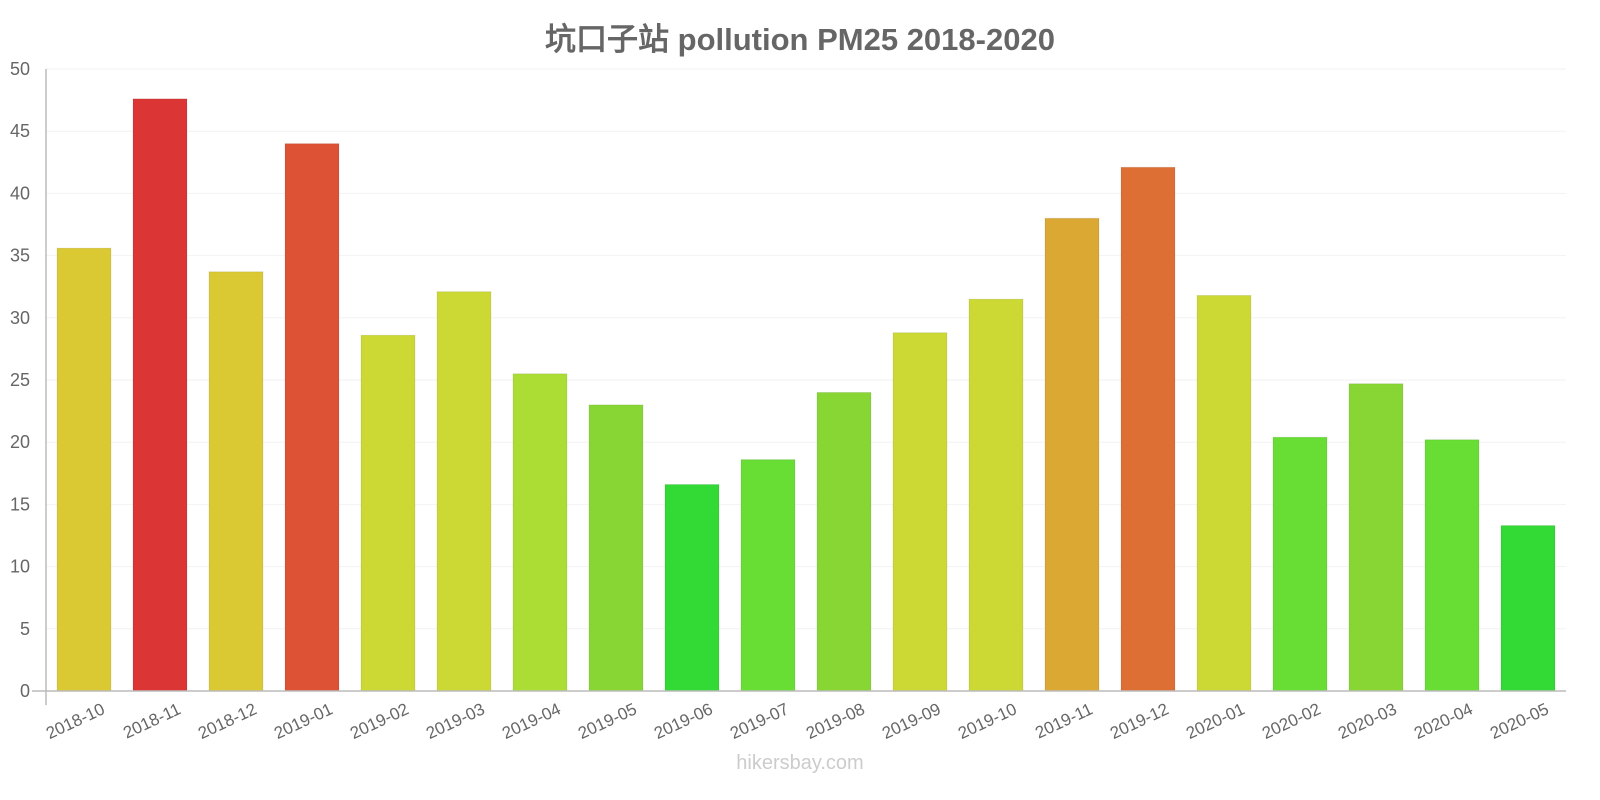 The image size is (1600, 800). I want to click on x-tick-label: 2019-08, so click(835, 721).